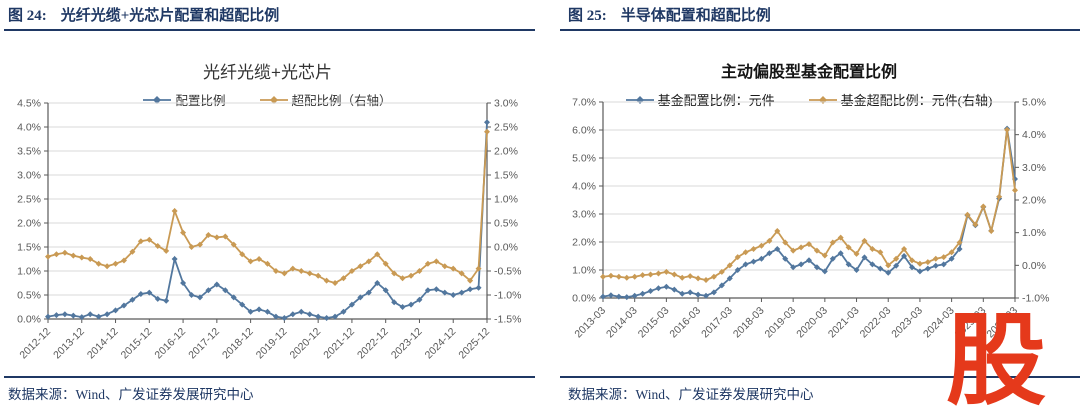 The image size is (1080, 417). I want to click on figure-25-source: 数据来源：Wind、广发证券发展研究中心, so click(691, 394).